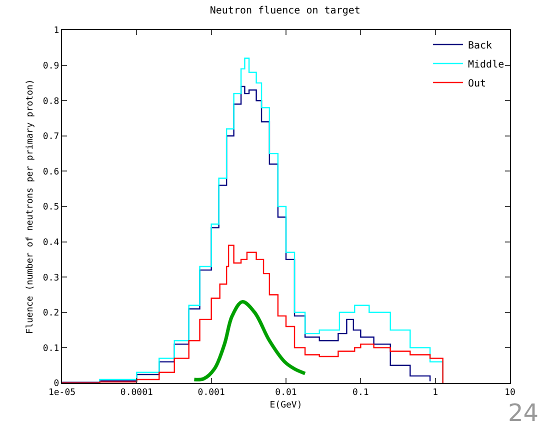 The width and height of the screenshot is (538, 429). What do you see at coordinates (477, 84) in the screenshot?
I see `legend-label: Out` at bounding box center [477, 84].